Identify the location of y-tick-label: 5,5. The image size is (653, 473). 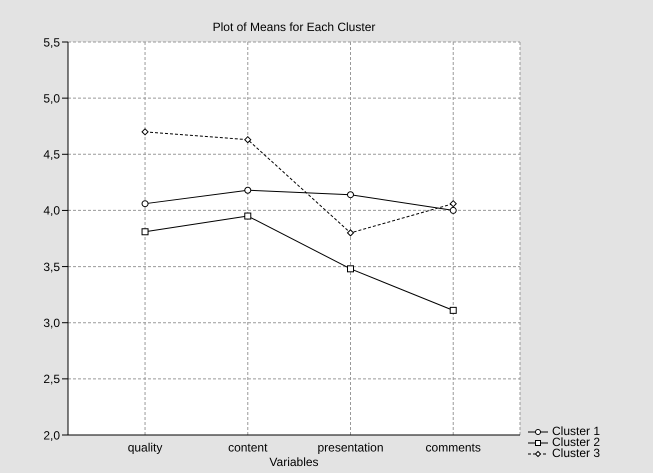
(51, 42).